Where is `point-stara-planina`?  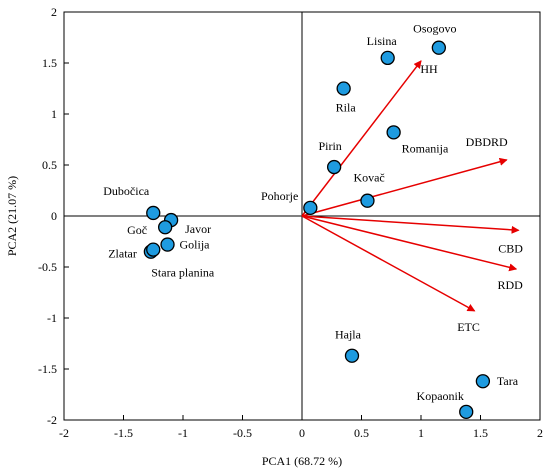
point-stara-planina is located at coordinates (153, 249).